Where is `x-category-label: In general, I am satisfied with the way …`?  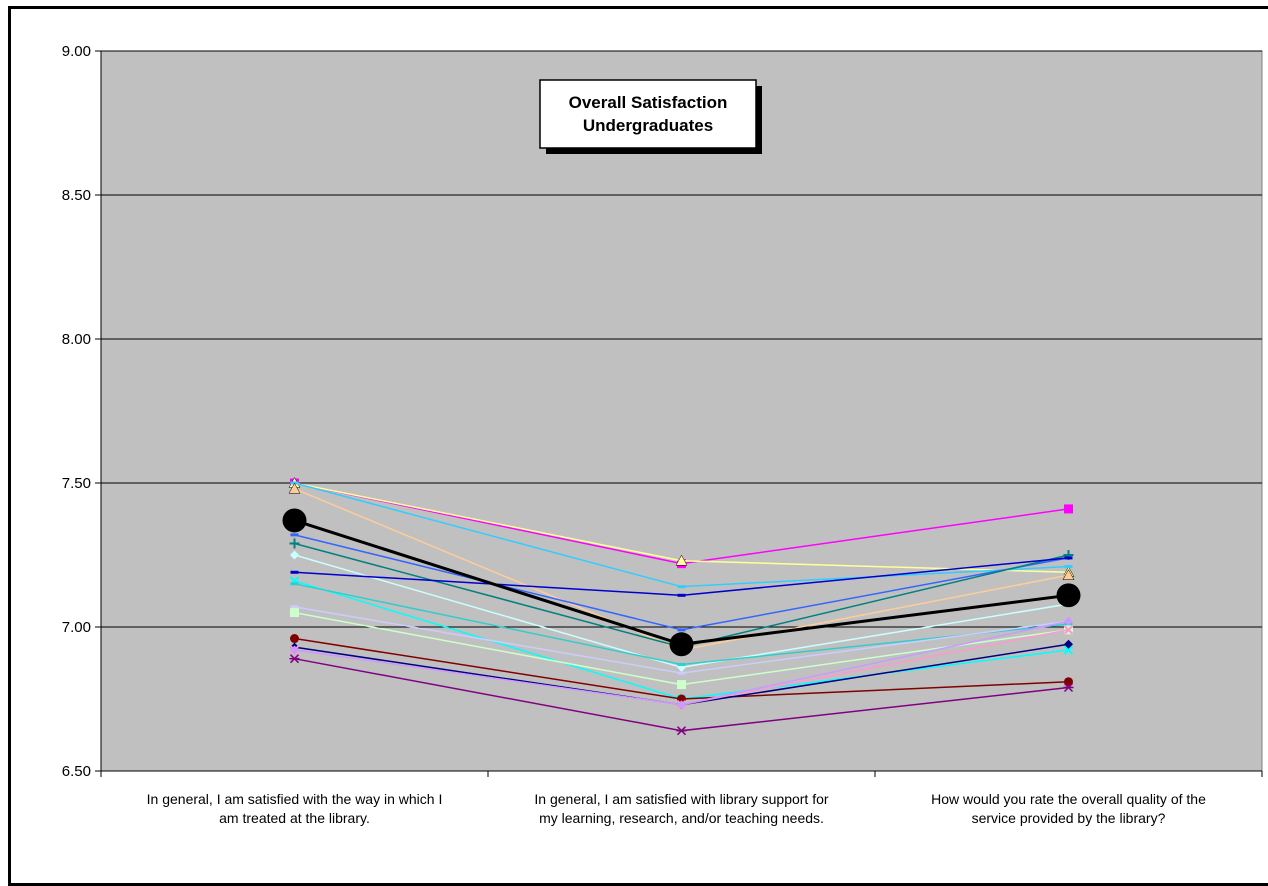
x-category-label: In general, I am satisfied with the way … is located at coordinates (295, 799).